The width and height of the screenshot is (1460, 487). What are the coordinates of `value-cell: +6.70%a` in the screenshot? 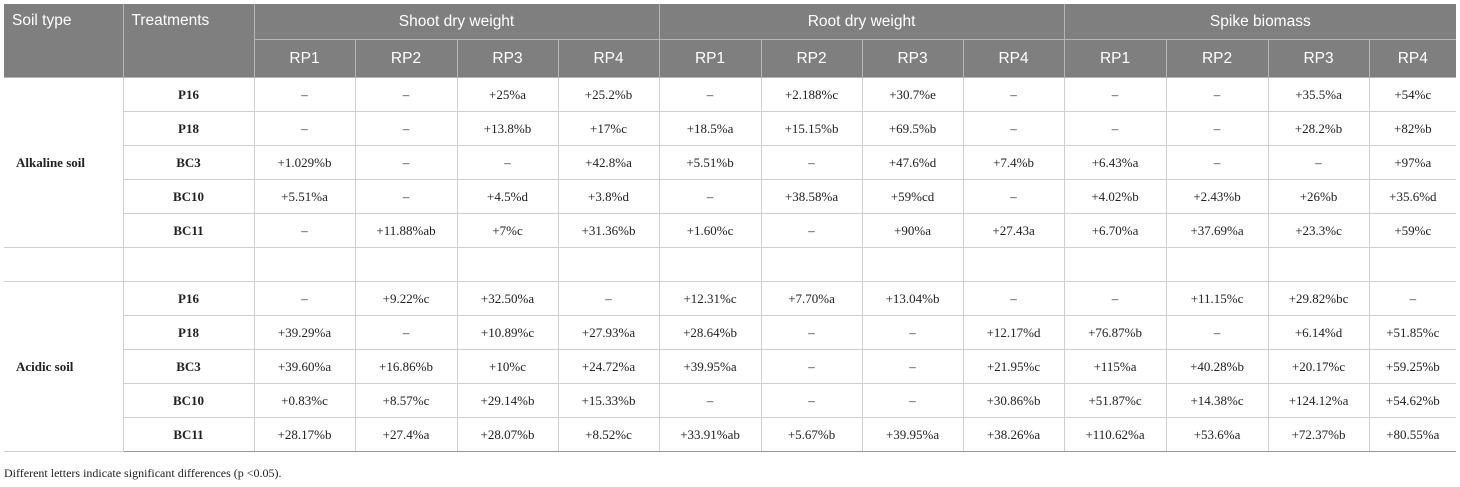 It's located at (1115, 230).